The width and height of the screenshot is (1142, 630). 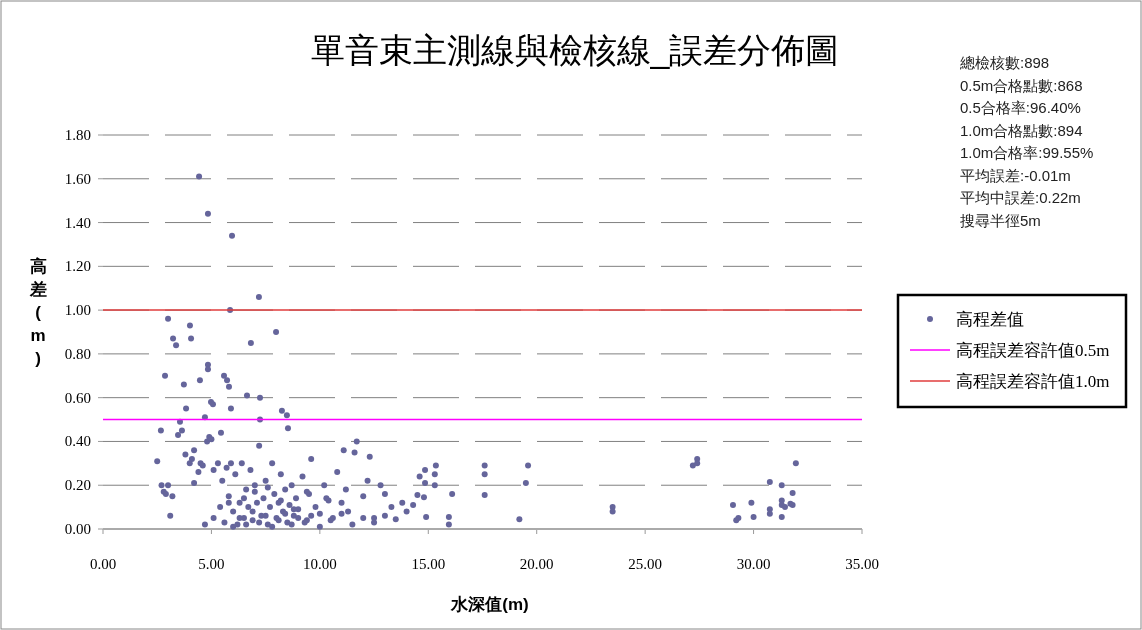 I want to click on y-tick-label: 1.60, so click(x=77, y=178).